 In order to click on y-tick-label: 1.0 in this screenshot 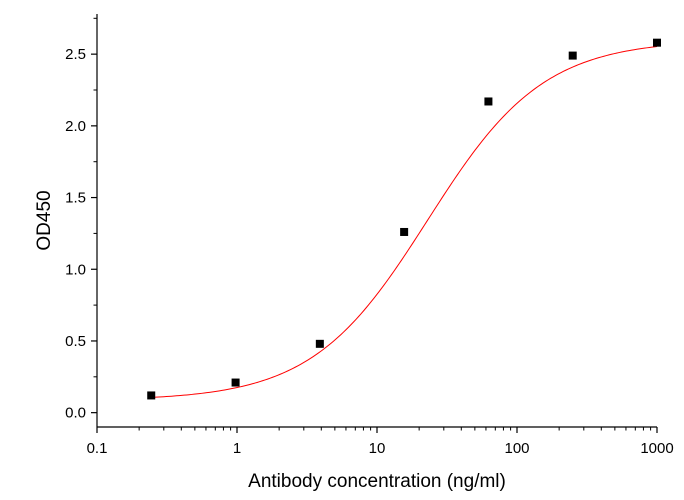, I will do `click(75, 269)`.